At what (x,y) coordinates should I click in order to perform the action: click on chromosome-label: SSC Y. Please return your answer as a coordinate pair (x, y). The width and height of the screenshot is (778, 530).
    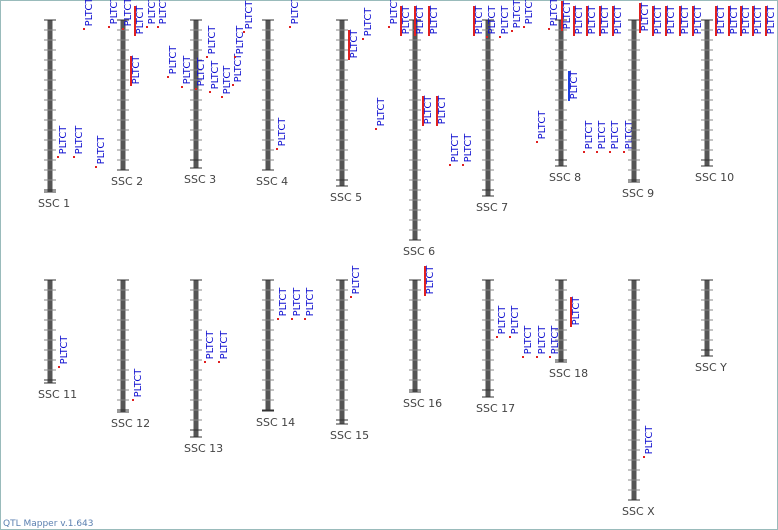
    Looking at the image, I should click on (711, 367).